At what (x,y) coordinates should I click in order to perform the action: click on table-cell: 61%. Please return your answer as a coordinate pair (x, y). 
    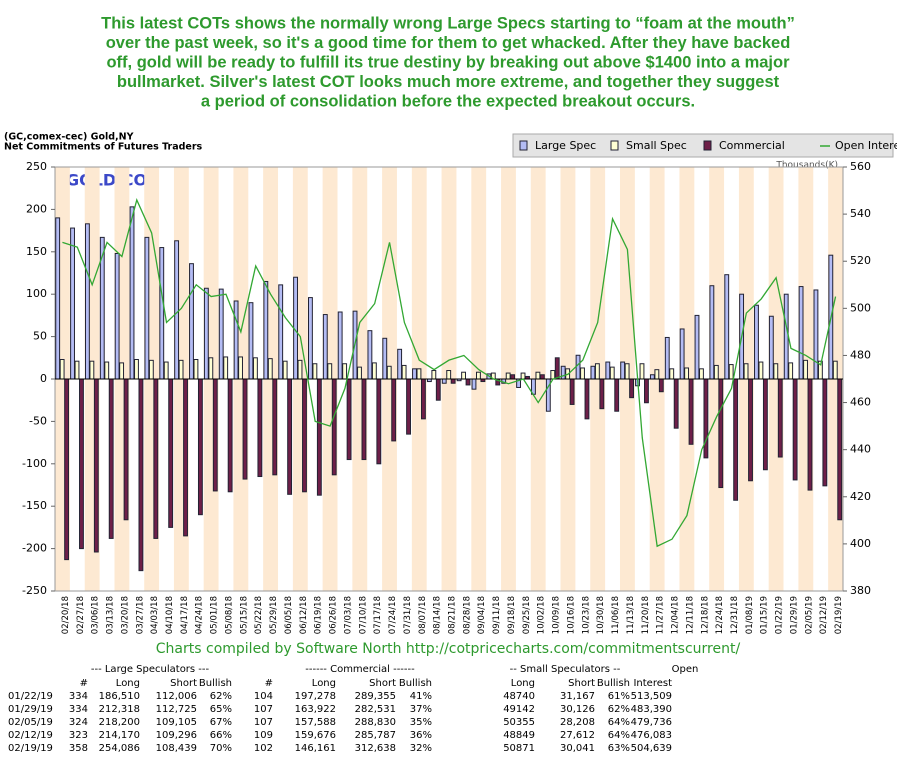
    Looking at the image, I should click on (619, 696).